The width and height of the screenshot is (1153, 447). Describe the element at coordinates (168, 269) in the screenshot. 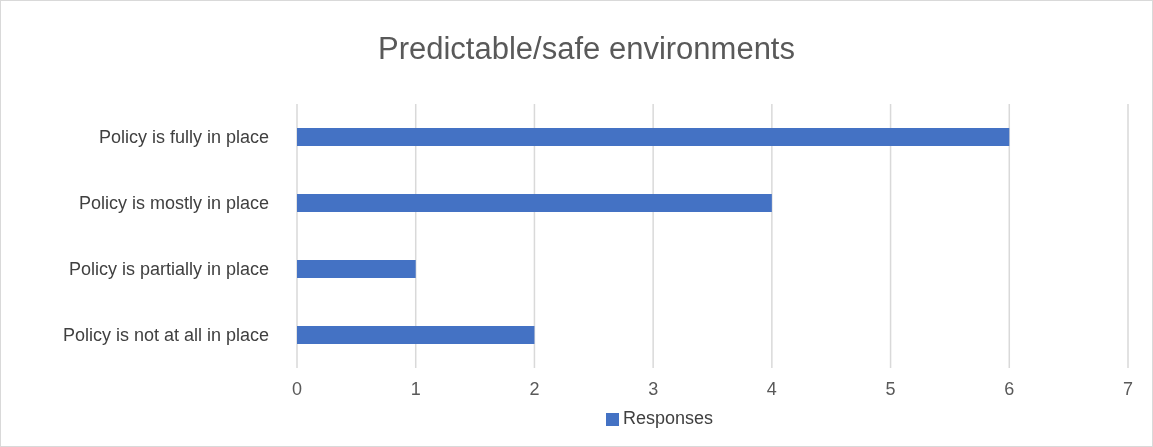

I see `y-tick-label: Policy is partially in place` at that location.